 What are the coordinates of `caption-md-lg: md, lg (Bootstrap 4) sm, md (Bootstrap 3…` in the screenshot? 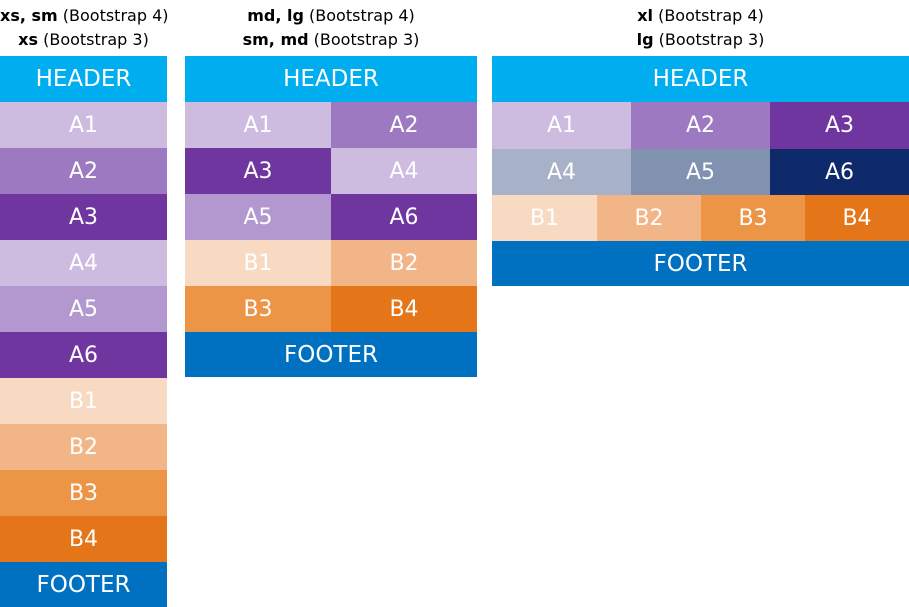 It's located at (331, 28).